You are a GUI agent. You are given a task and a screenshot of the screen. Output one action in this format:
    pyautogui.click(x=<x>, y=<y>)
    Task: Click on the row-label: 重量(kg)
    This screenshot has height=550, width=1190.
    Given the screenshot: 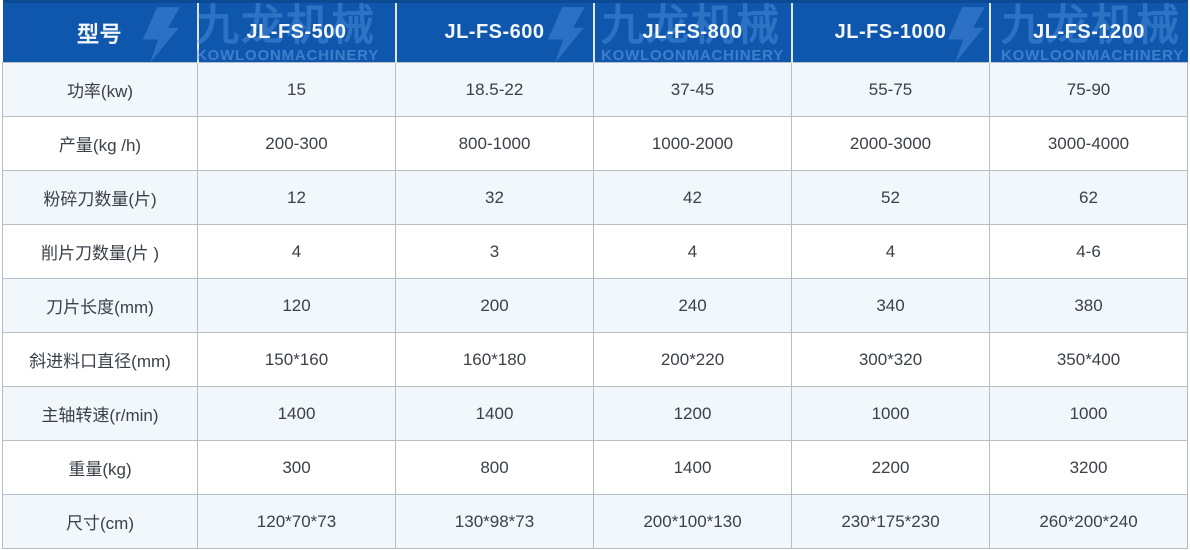 What is the action you would take?
    pyautogui.click(x=100, y=467)
    